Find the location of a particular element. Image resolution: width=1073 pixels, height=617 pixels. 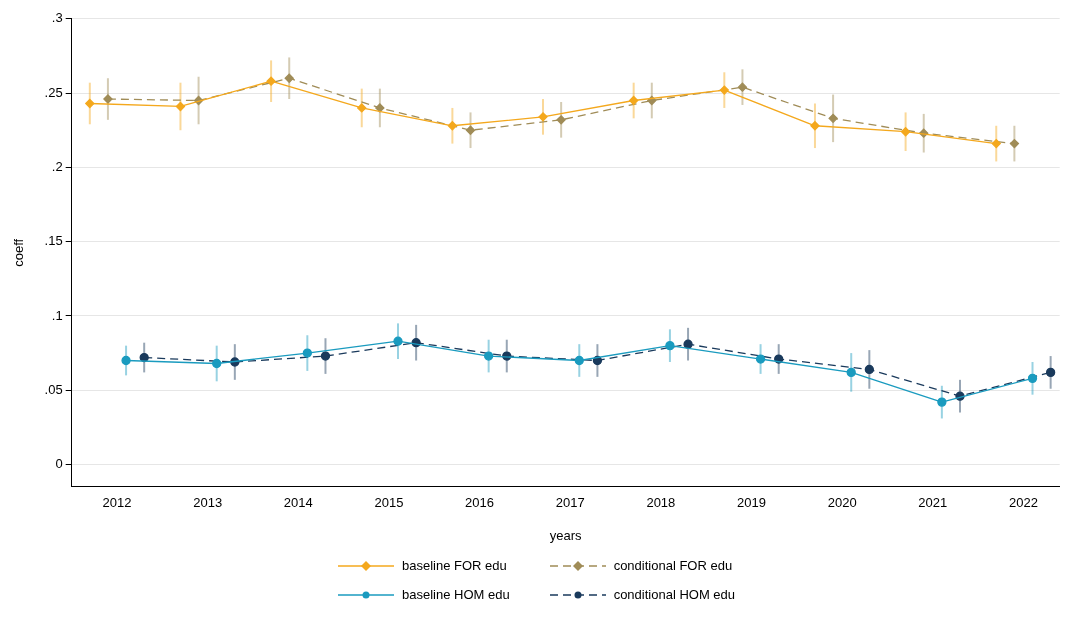

y-tick-label: .15 is located at coordinates (53, 241).